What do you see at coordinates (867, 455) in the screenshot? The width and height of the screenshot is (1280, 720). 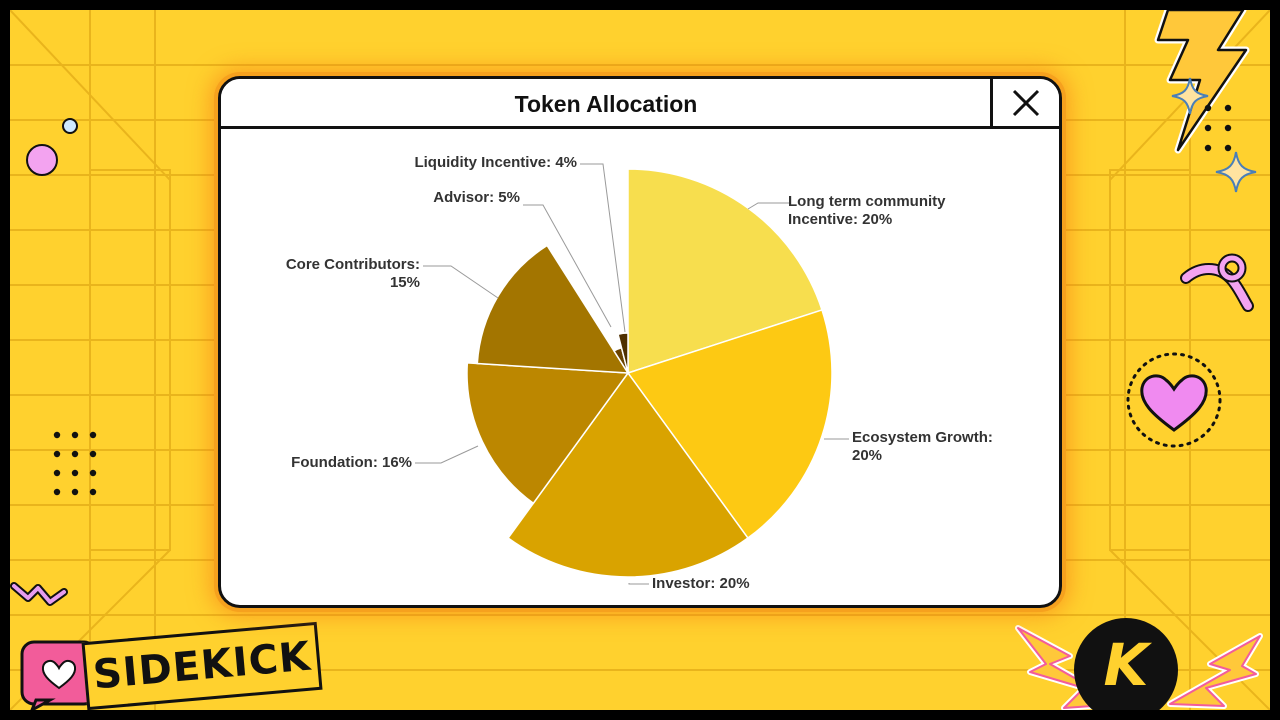 I see `slice-label-line: 20%` at bounding box center [867, 455].